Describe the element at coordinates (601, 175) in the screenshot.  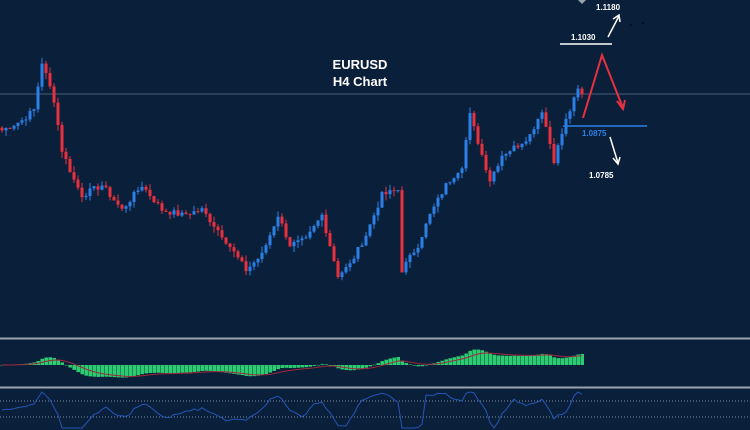
I see `level-label-1.0785: 1.0785` at that location.